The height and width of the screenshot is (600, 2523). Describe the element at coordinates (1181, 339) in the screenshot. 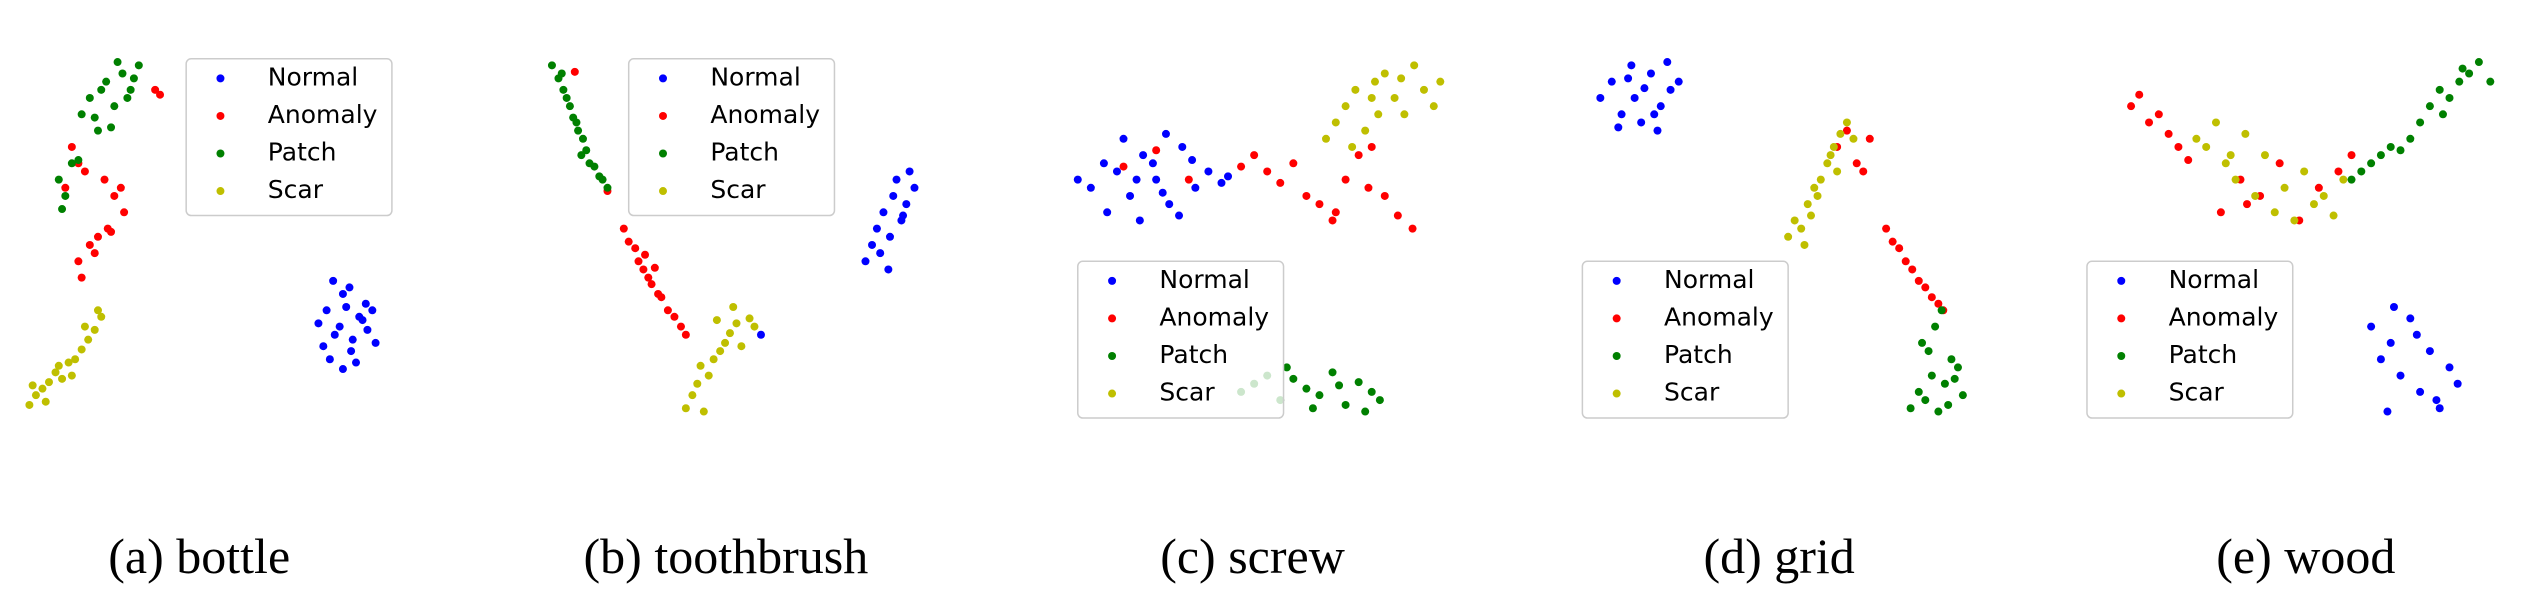

I see `legend-box` at that location.